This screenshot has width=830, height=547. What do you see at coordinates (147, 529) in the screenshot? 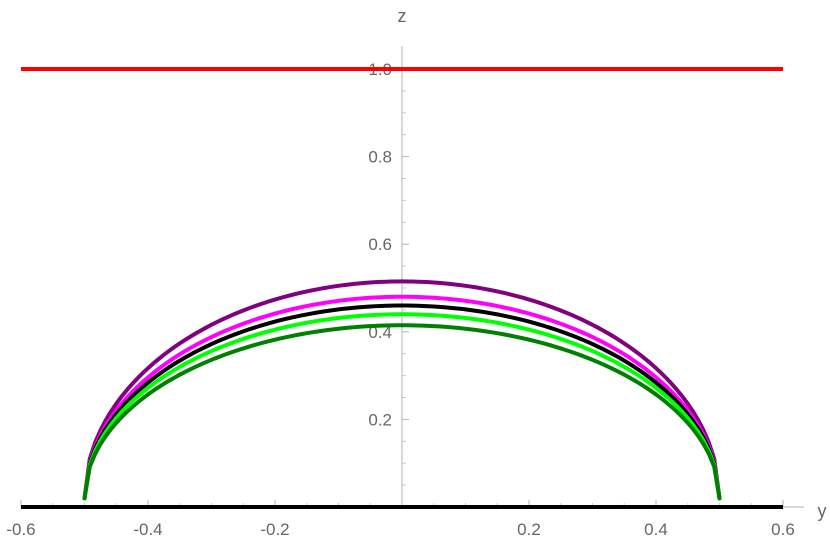
I see `x-tick-label: -0.4` at bounding box center [147, 529].